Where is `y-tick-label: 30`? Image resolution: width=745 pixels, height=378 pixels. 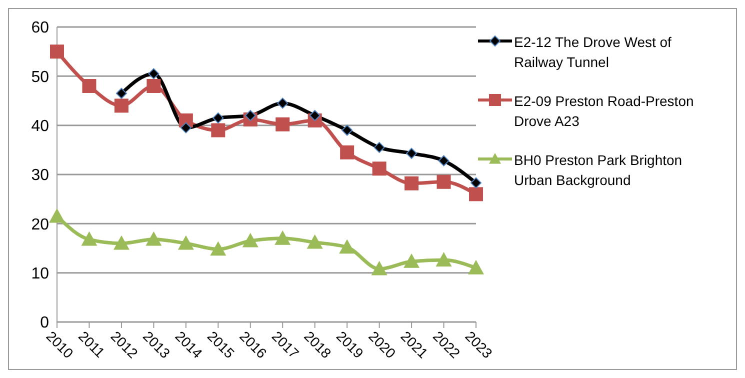 y-tick-label: 30 is located at coordinates (40, 175).